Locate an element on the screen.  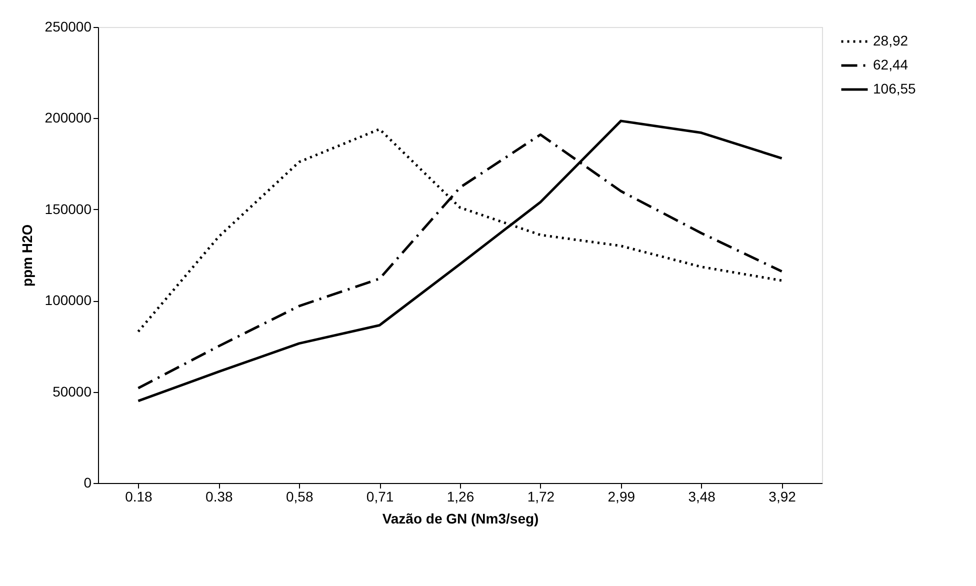
legend-label: 106,55 is located at coordinates (894, 88).